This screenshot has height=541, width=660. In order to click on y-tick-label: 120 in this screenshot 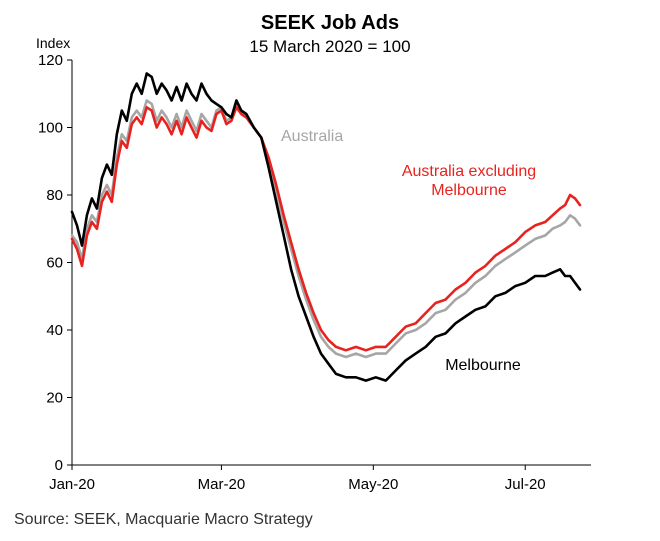, I will do `click(50, 60)`.